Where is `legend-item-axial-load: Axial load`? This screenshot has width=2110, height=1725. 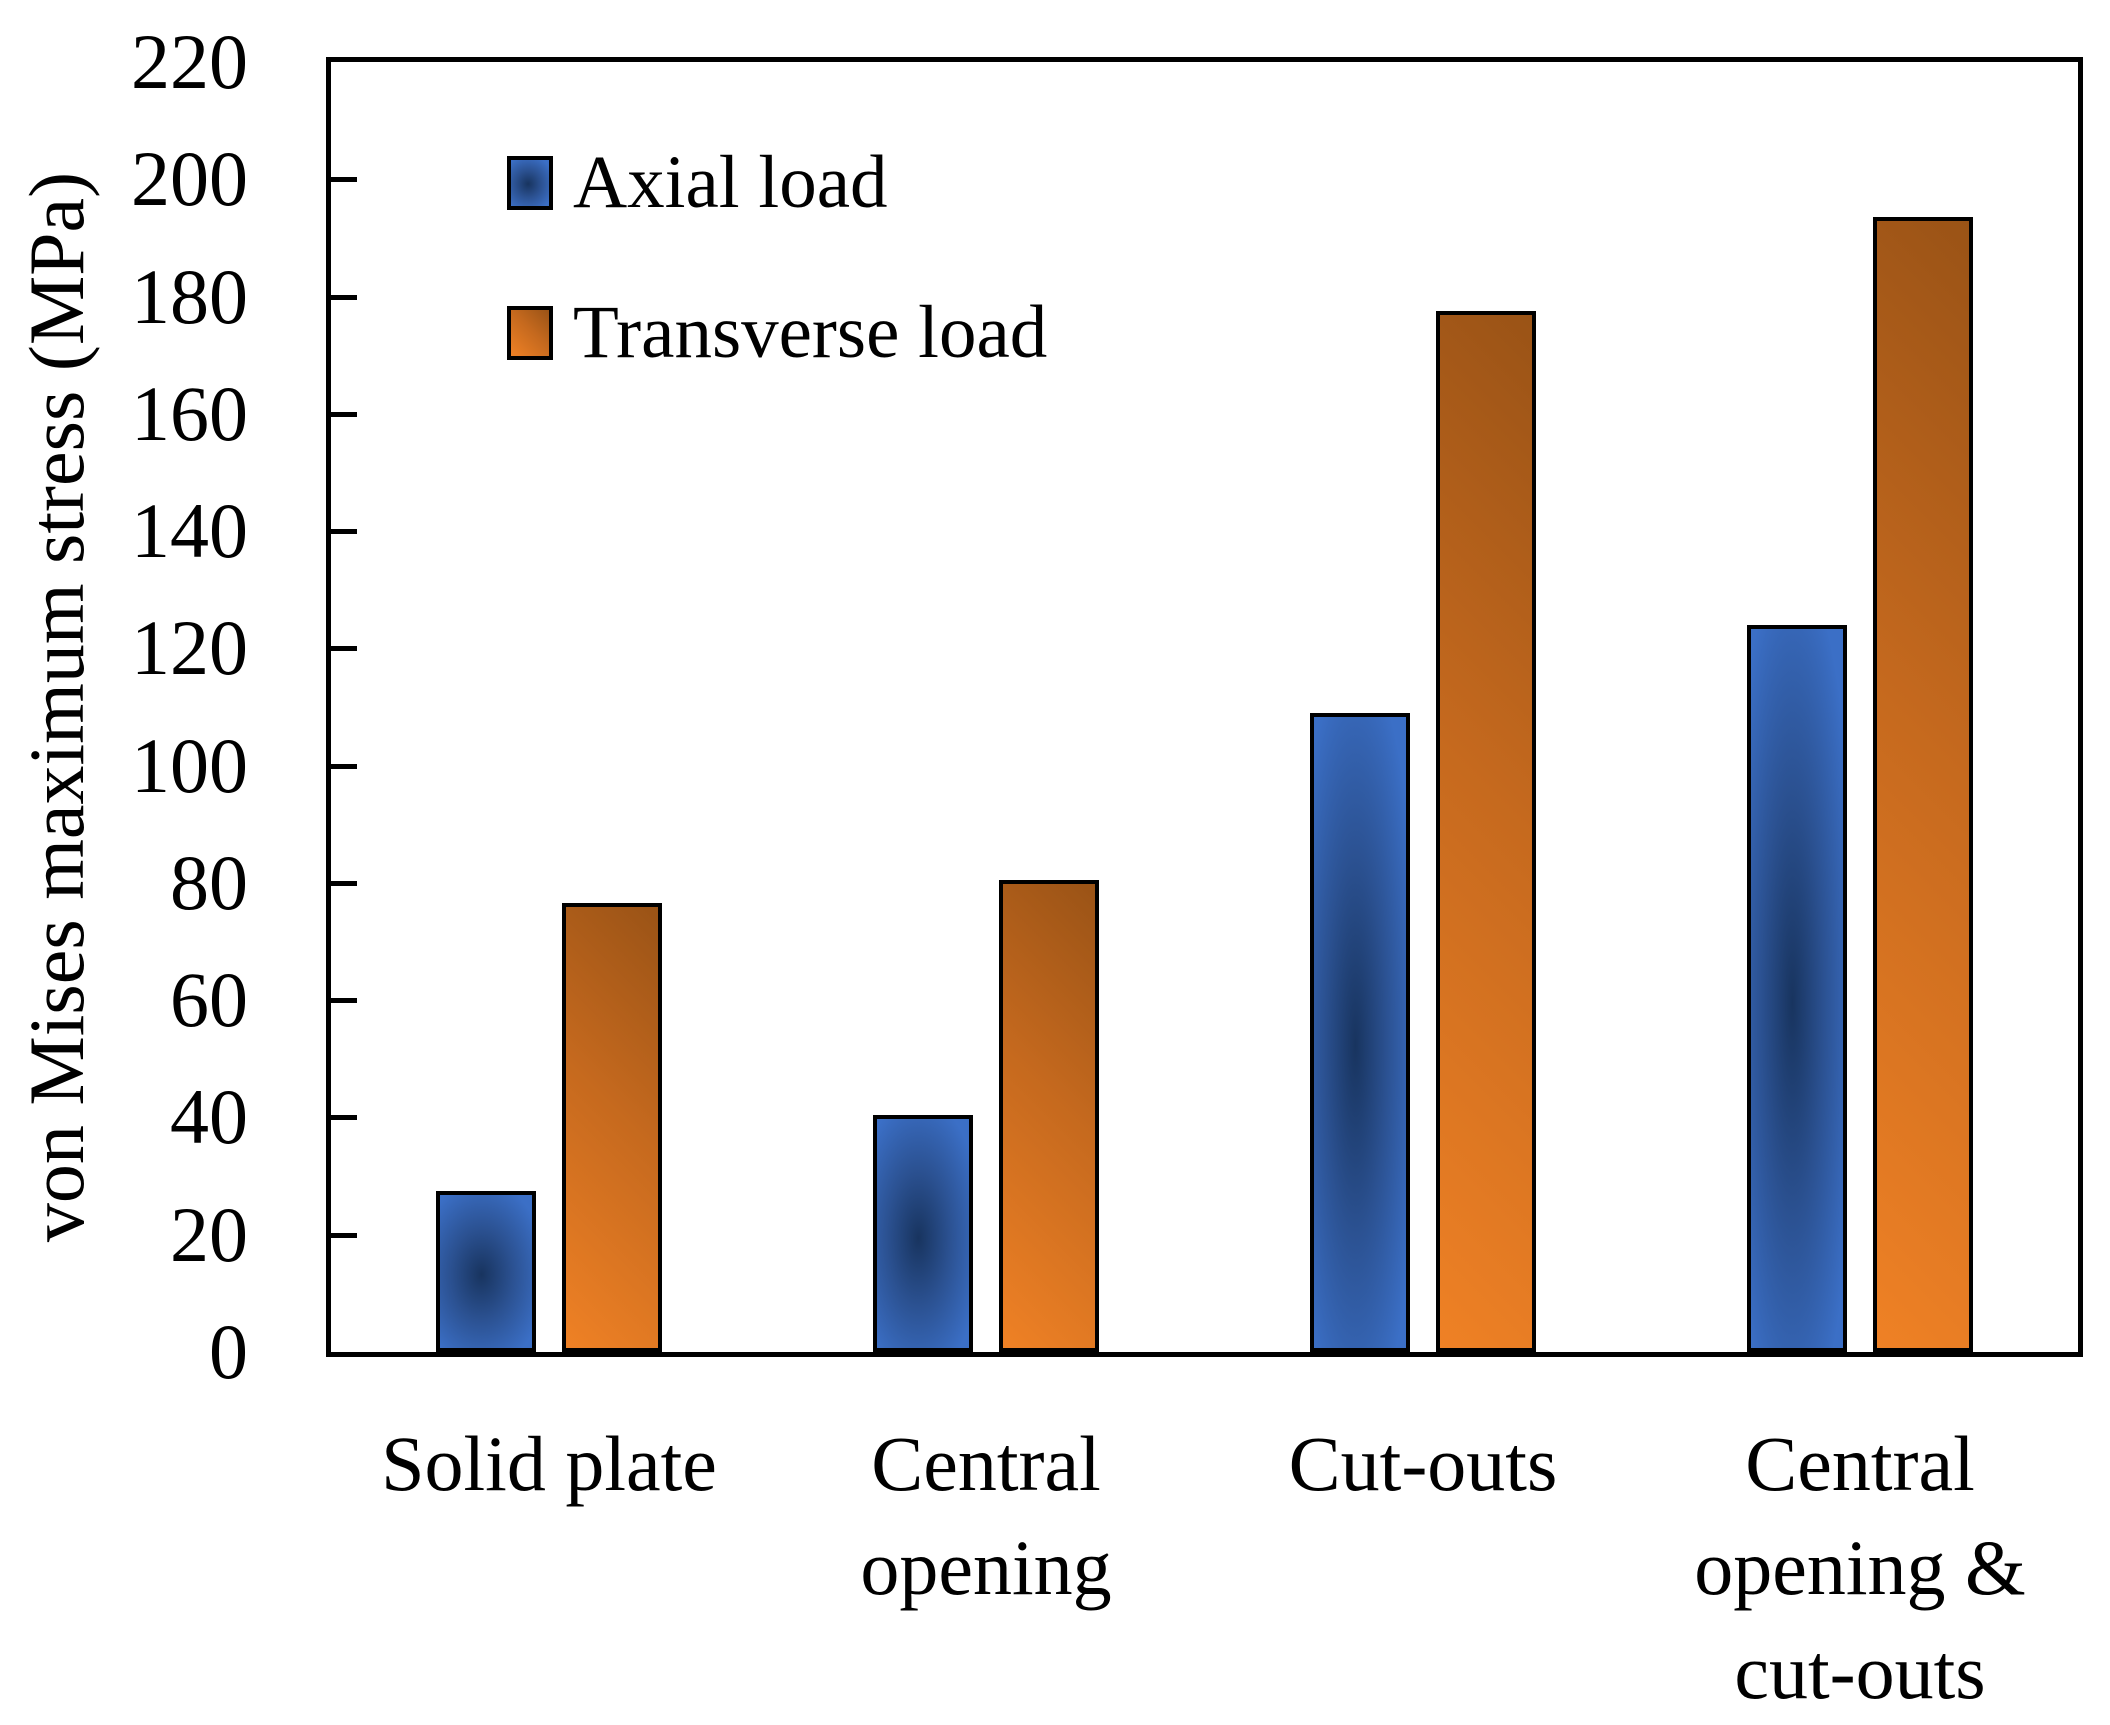 legend-item-axial-load: Axial load is located at coordinates (697, 183).